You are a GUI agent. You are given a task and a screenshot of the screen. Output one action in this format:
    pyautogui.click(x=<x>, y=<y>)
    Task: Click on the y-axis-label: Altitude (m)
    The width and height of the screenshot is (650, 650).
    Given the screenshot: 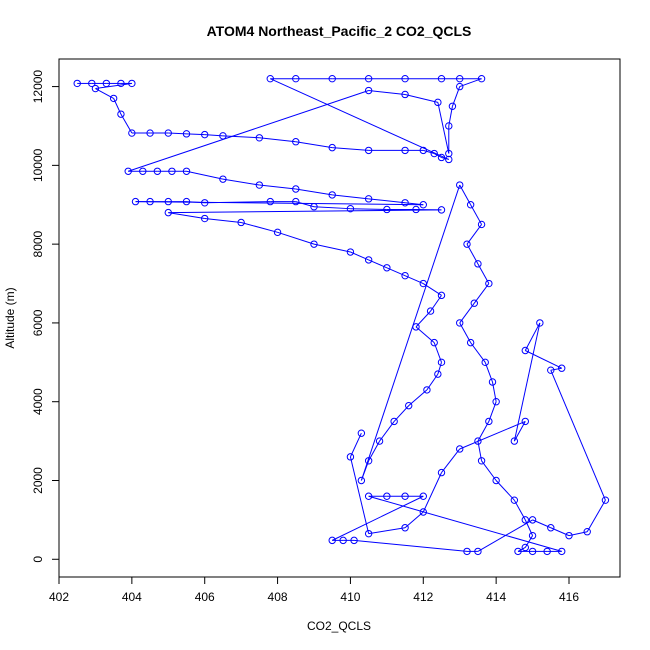 What is the action you would take?
    pyautogui.click(x=10, y=317)
    